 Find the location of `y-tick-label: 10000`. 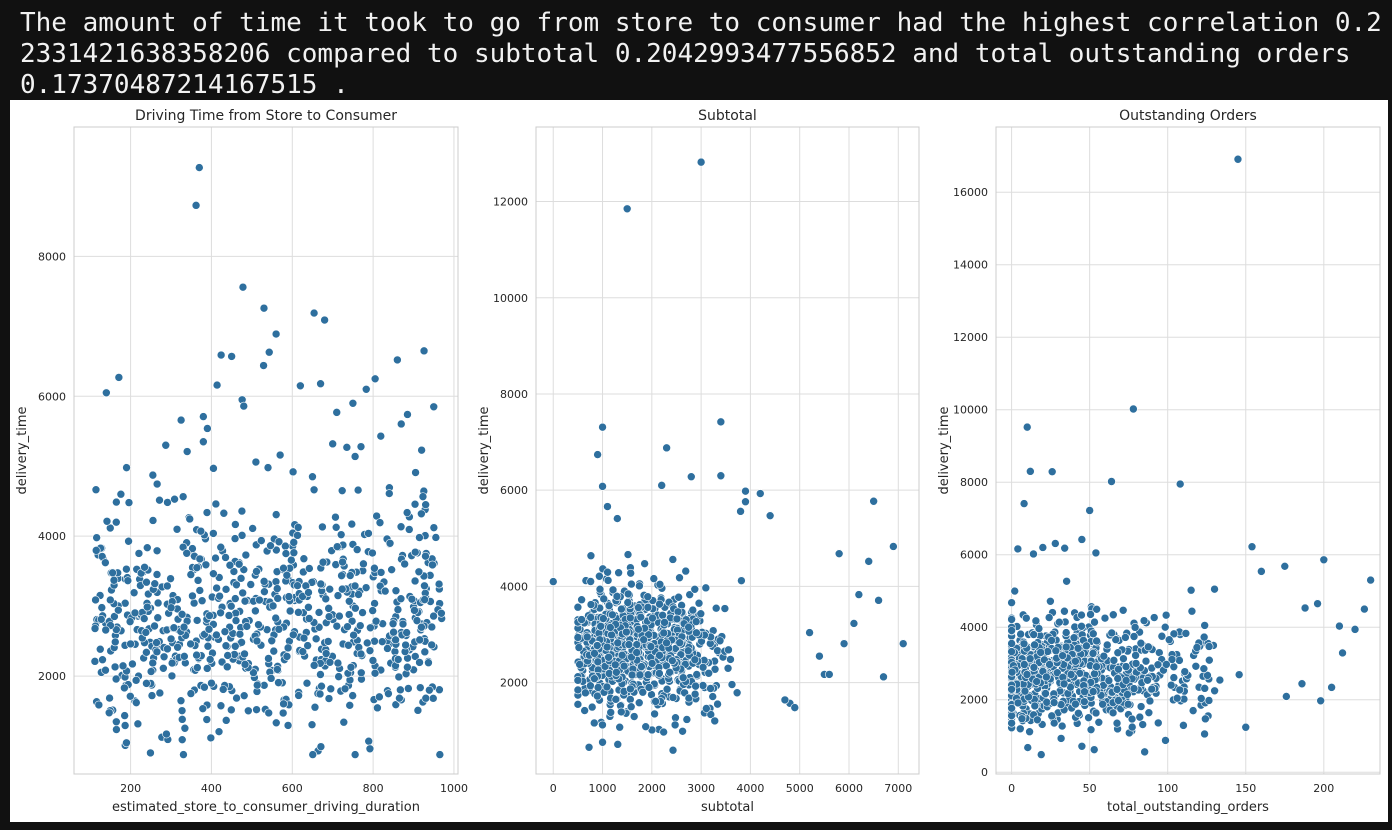

y-tick-label: 10000 is located at coordinates (970, 410).